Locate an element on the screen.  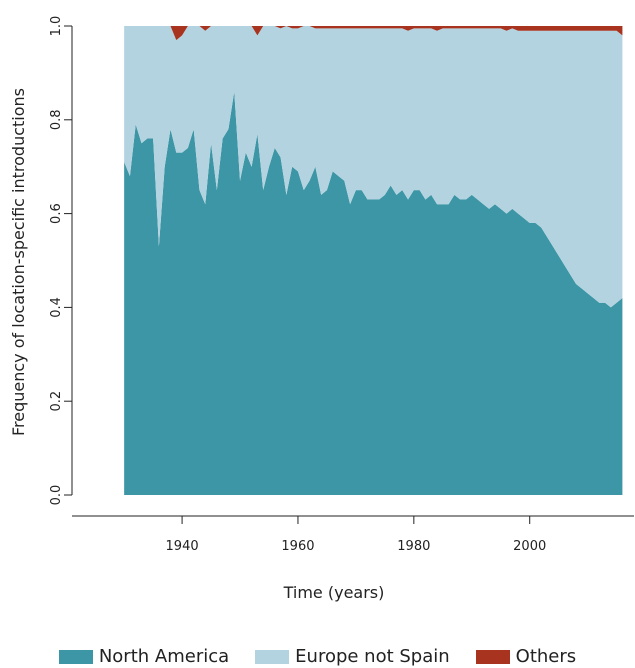
x-tick-label: 1940 is located at coordinates (182, 546).